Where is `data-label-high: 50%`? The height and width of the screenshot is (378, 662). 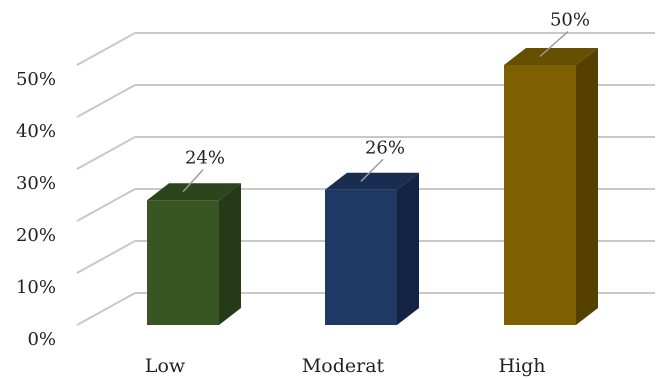 data-label-high: 50% is located at coordinates (570, 20).